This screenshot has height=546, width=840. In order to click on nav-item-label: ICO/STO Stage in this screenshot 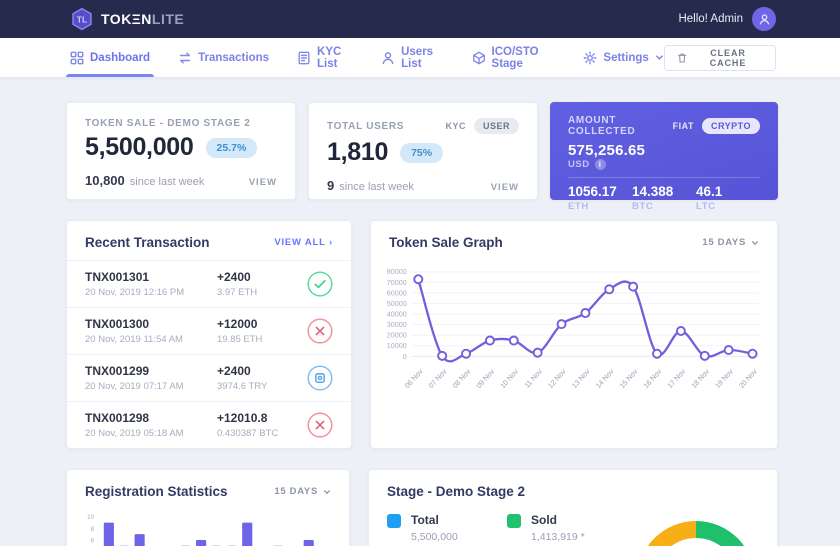, I will do `click(515, 57)`.